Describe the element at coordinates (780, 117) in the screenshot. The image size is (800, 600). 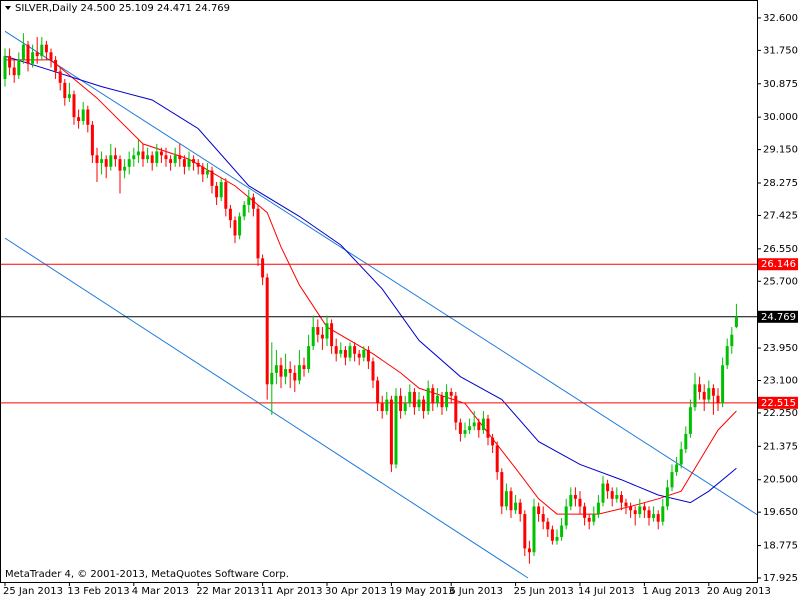
I see `y-tick-label: 30.000` at that location.